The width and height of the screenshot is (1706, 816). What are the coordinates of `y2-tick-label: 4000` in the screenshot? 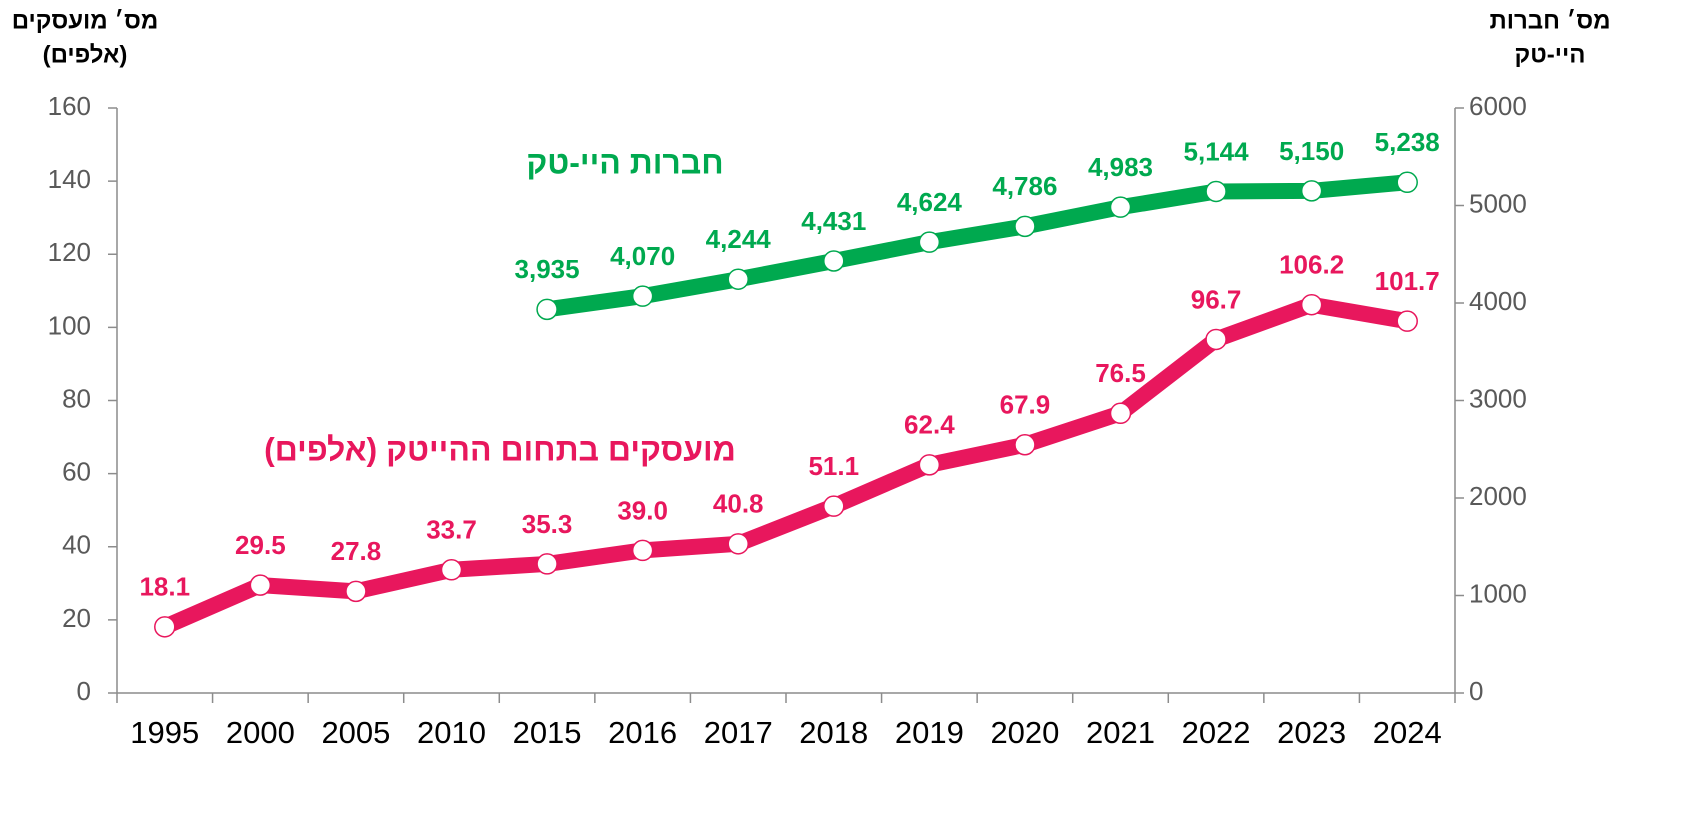 It's located at (1498, 301).